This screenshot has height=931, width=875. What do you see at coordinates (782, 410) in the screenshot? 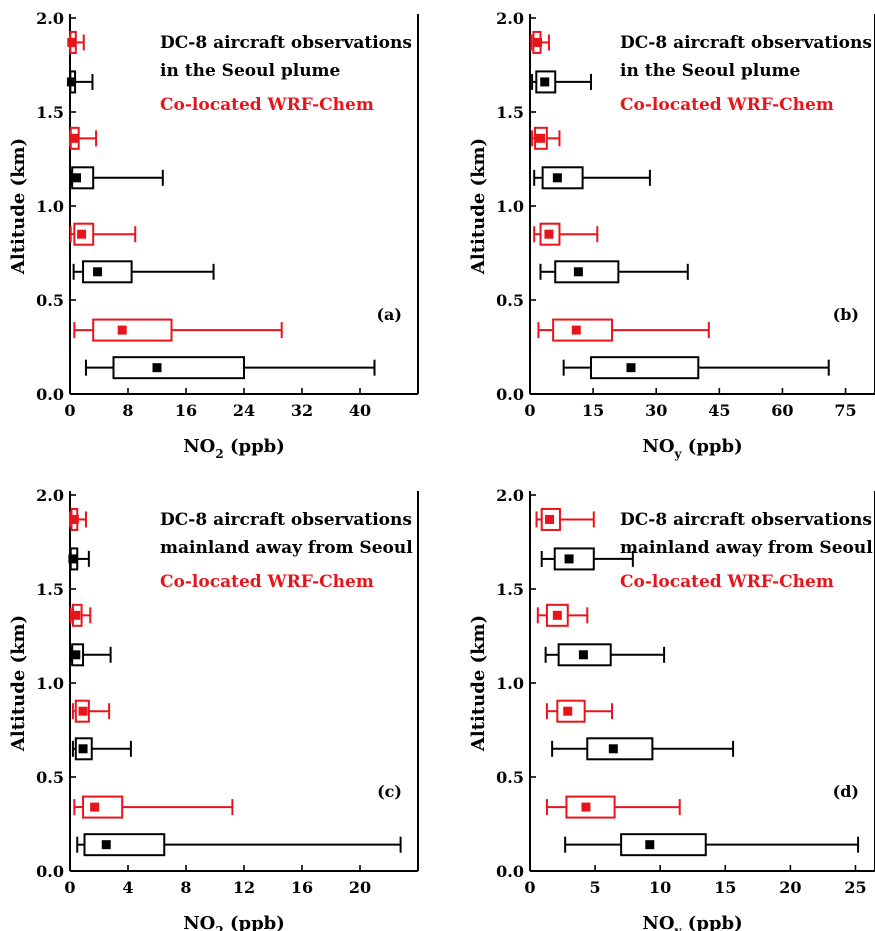
I see `x-tick-label: 60` at bounding box center [782, 410].